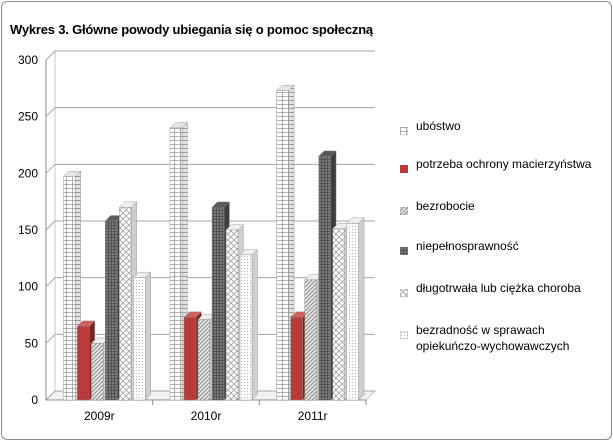 The width and height of the screenshot is (613, 441). I want to click on legend-label: potrzeba ochrony macierzyństwa, so click(504, 164).